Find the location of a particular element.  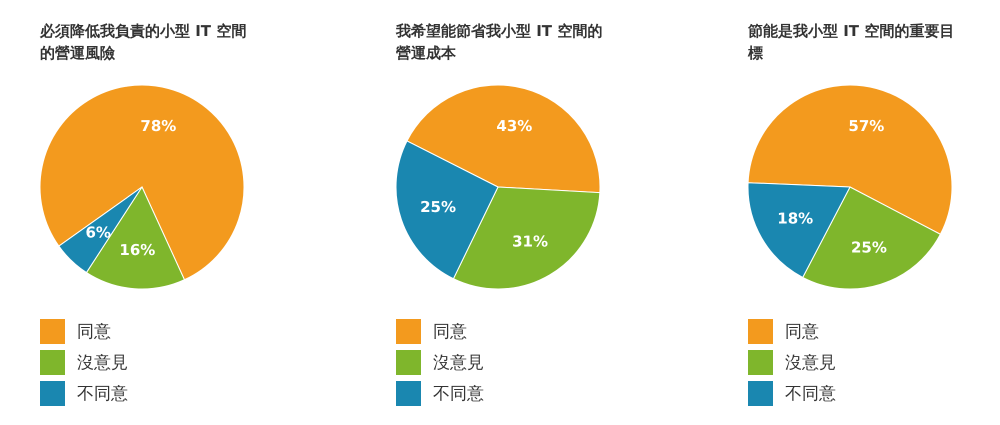

data-label: 6% is located at coordinates (98, 233).